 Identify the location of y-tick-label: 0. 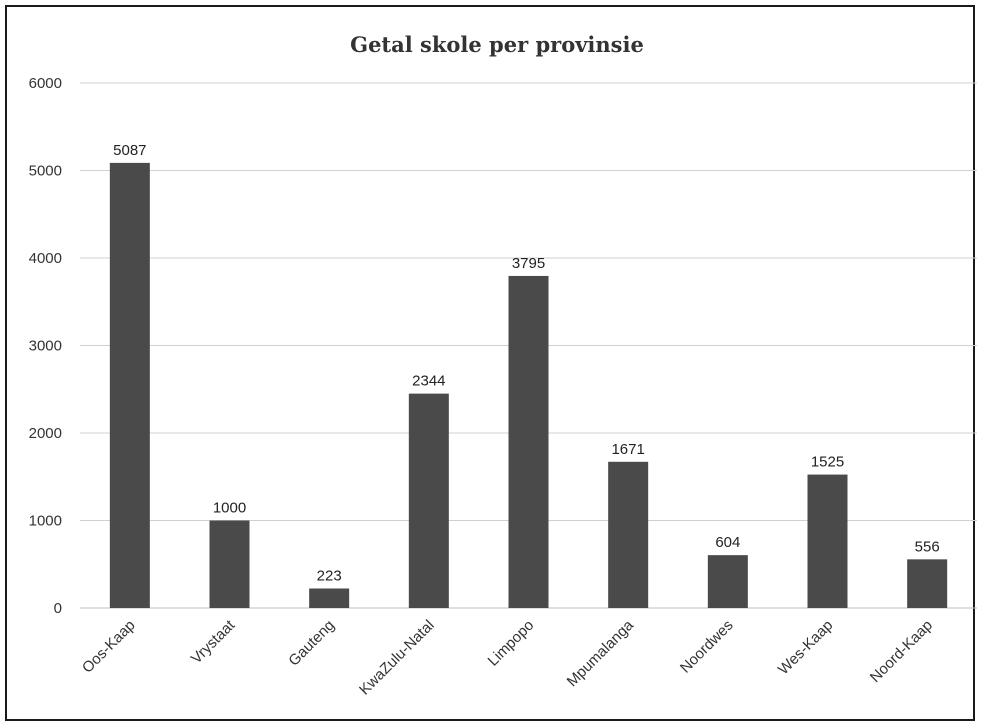
(58, 608).